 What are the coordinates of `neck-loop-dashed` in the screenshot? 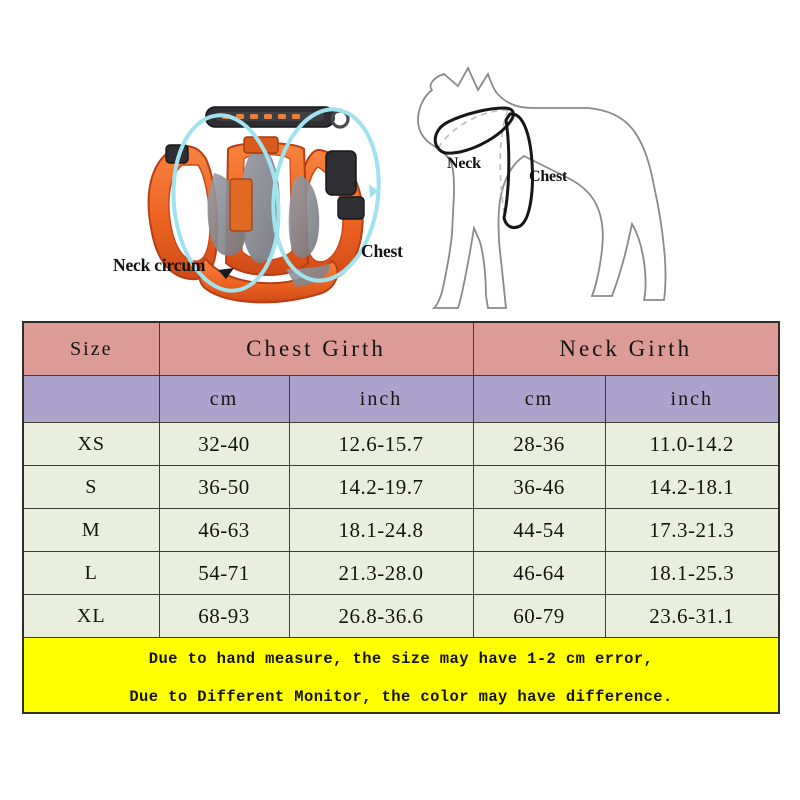 It's located at (473, 129).